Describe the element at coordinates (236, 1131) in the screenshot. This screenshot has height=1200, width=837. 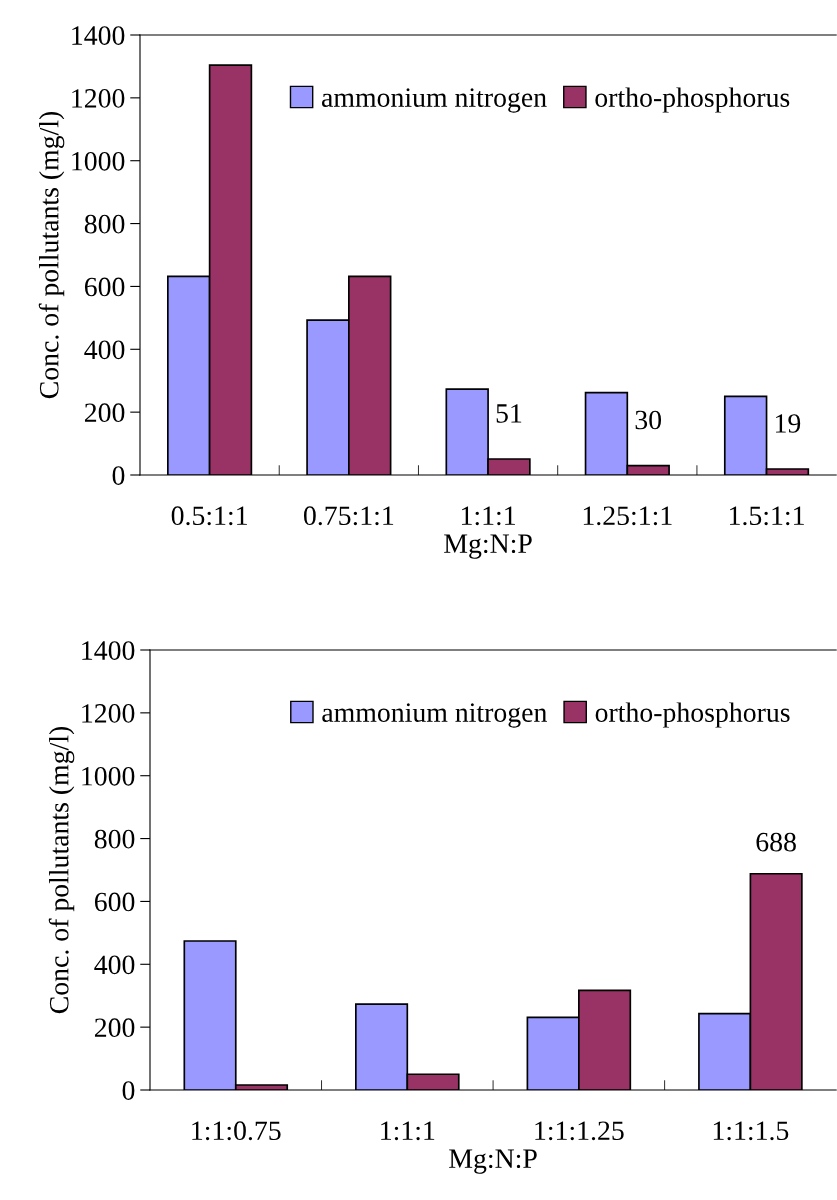
I see `x-tick-label: 1:1:0.75` at that location.